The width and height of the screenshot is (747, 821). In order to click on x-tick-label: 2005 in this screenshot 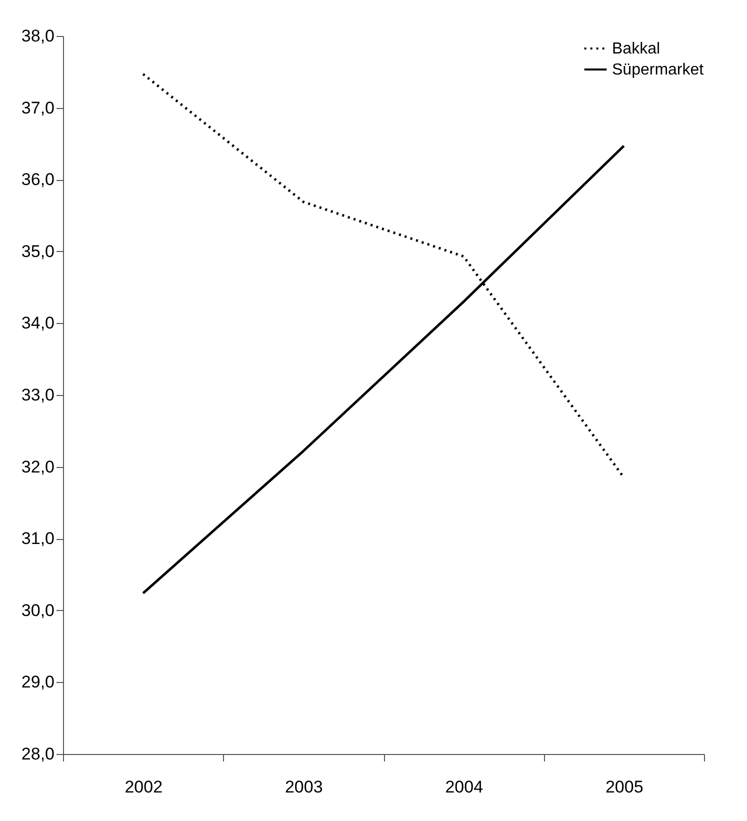, I will do `click(624, 787)`.